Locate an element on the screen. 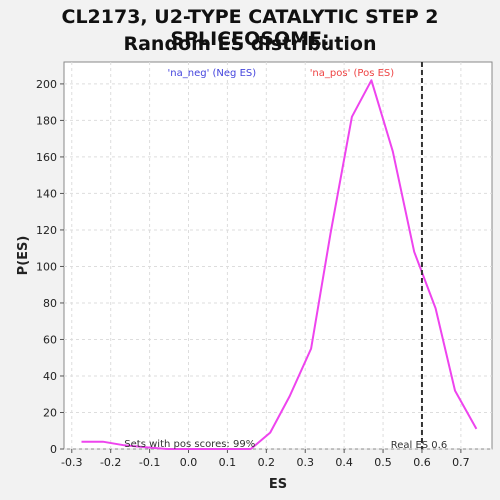 This screenshot has height=500, width=500. x-tick-label: -0.1 is located at coordinates (149, 462).